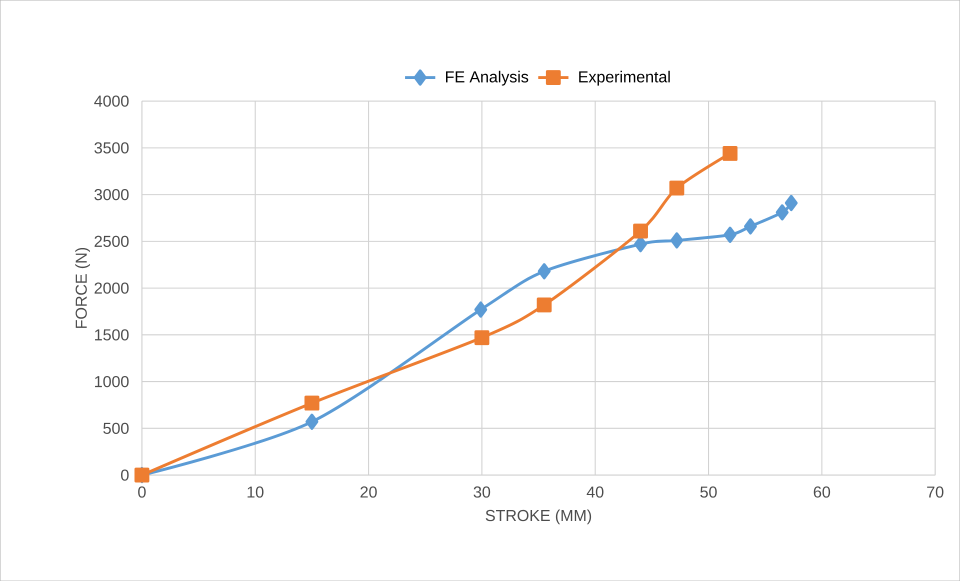 The image size is (960, 581). What do you see at coordinates (487, 78) in the screenshot?
I see `legend-label: FE Analysis` at bounding box center [487, 78].